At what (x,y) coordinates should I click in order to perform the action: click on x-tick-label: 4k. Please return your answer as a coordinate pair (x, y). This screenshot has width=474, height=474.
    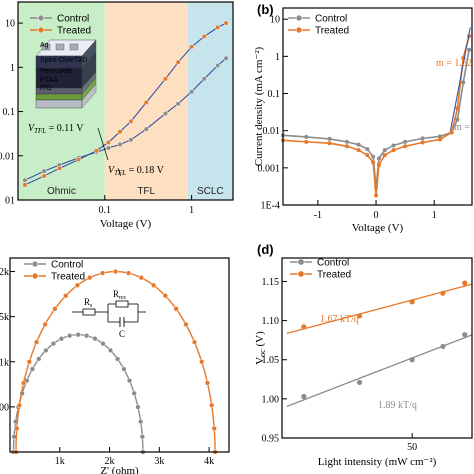
    Looking at the image, I should click on (209, 461).